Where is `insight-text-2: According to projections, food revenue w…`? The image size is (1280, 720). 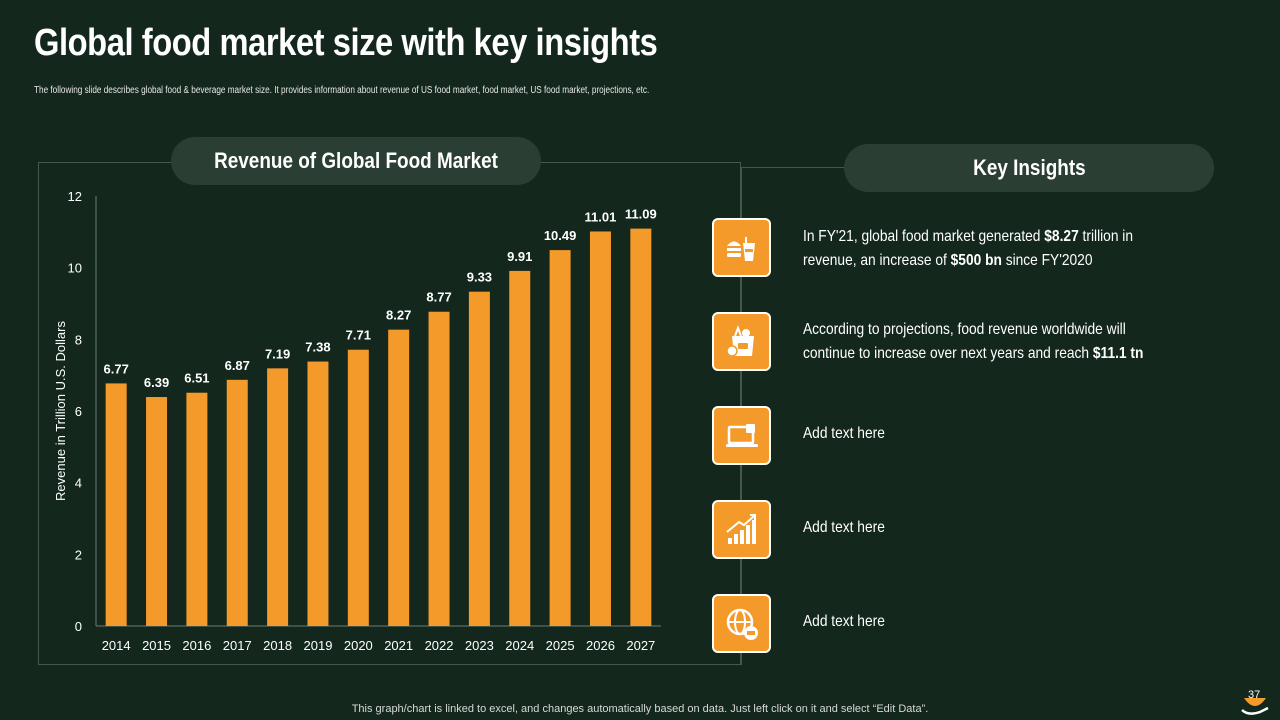
insight-text-2: According to projections, food revenue w… is located at coordinates (973, 341).